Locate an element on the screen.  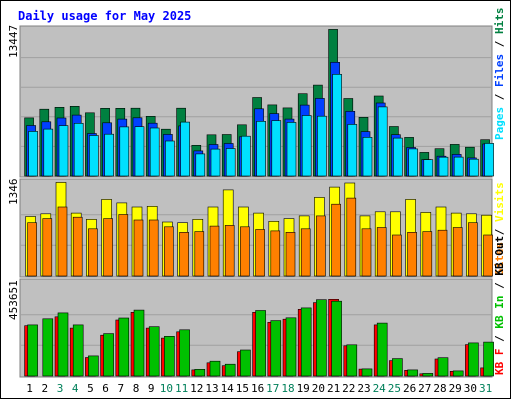
x-tick-label: 19 is located at coordinates (303, 388).